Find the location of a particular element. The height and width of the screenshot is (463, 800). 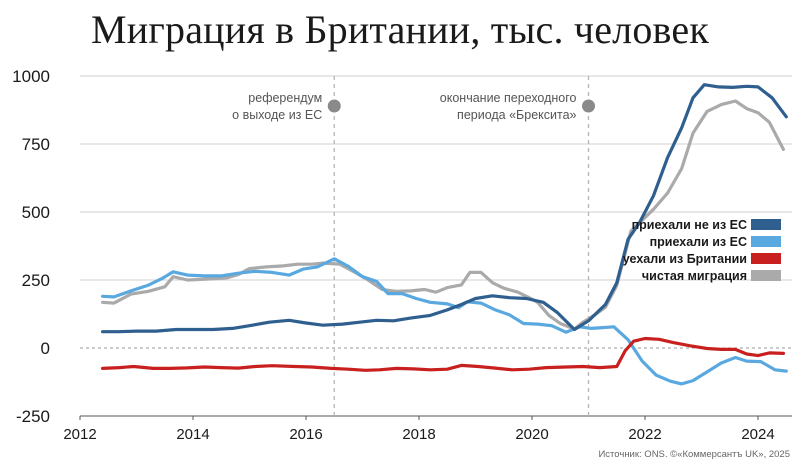

event-annotation-text: периода «Брексита» is located at coordinates (516, 115).